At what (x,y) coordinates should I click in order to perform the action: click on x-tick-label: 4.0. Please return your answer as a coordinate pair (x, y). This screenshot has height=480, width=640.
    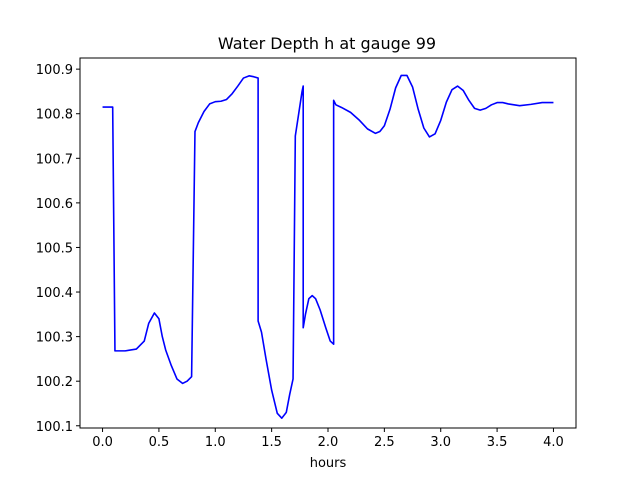
    Looking at the image, I should click on (553, 442).